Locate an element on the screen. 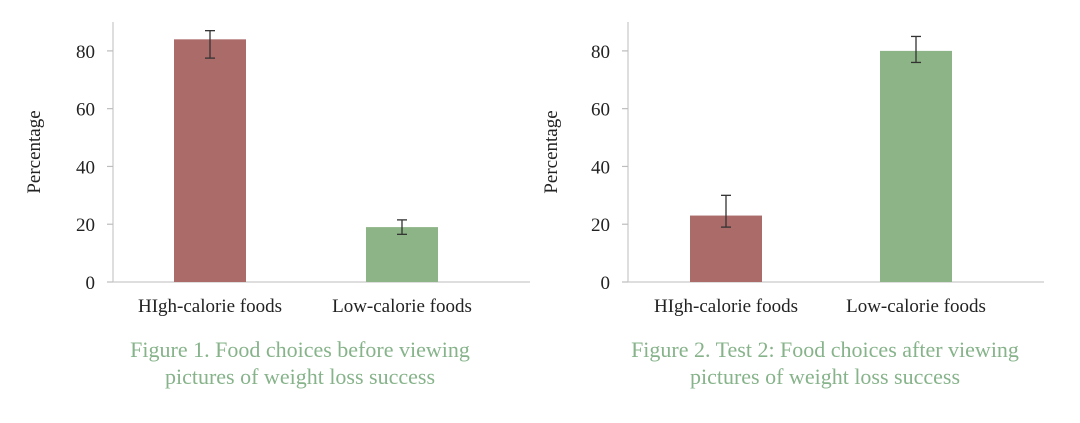  figure-1-caption-line-2: pictures of weight loss success is located at coordinates (300, 376).